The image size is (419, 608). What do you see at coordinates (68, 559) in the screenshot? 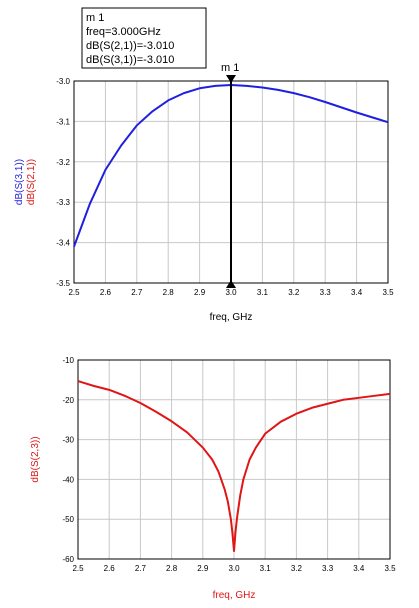
I see `chart-2-y-tick-5: -60` at bounding box center [68, 559].